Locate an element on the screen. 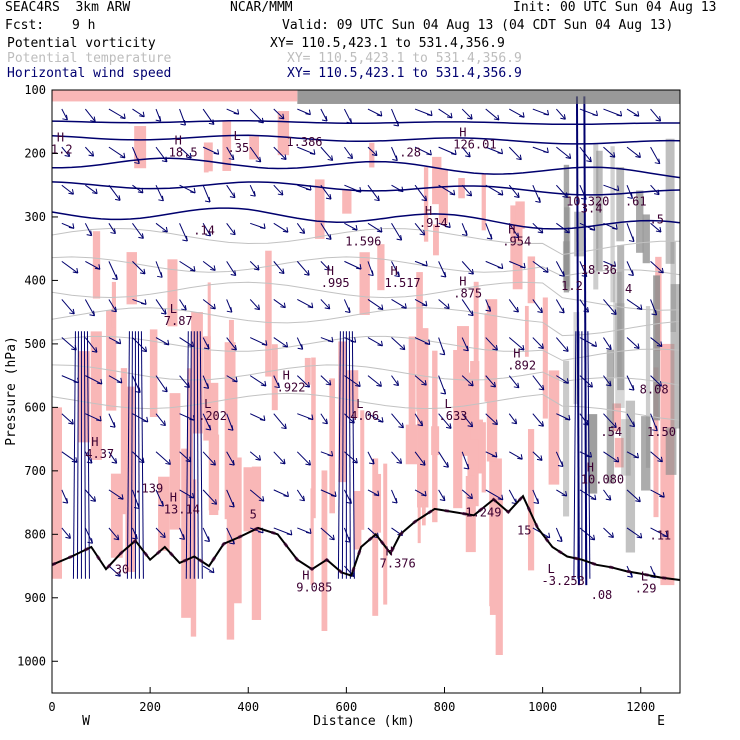 Image resolution: width=740 pixels, height=740 pixels. x-tick-label: 400 is located at coordinates (248, 707).